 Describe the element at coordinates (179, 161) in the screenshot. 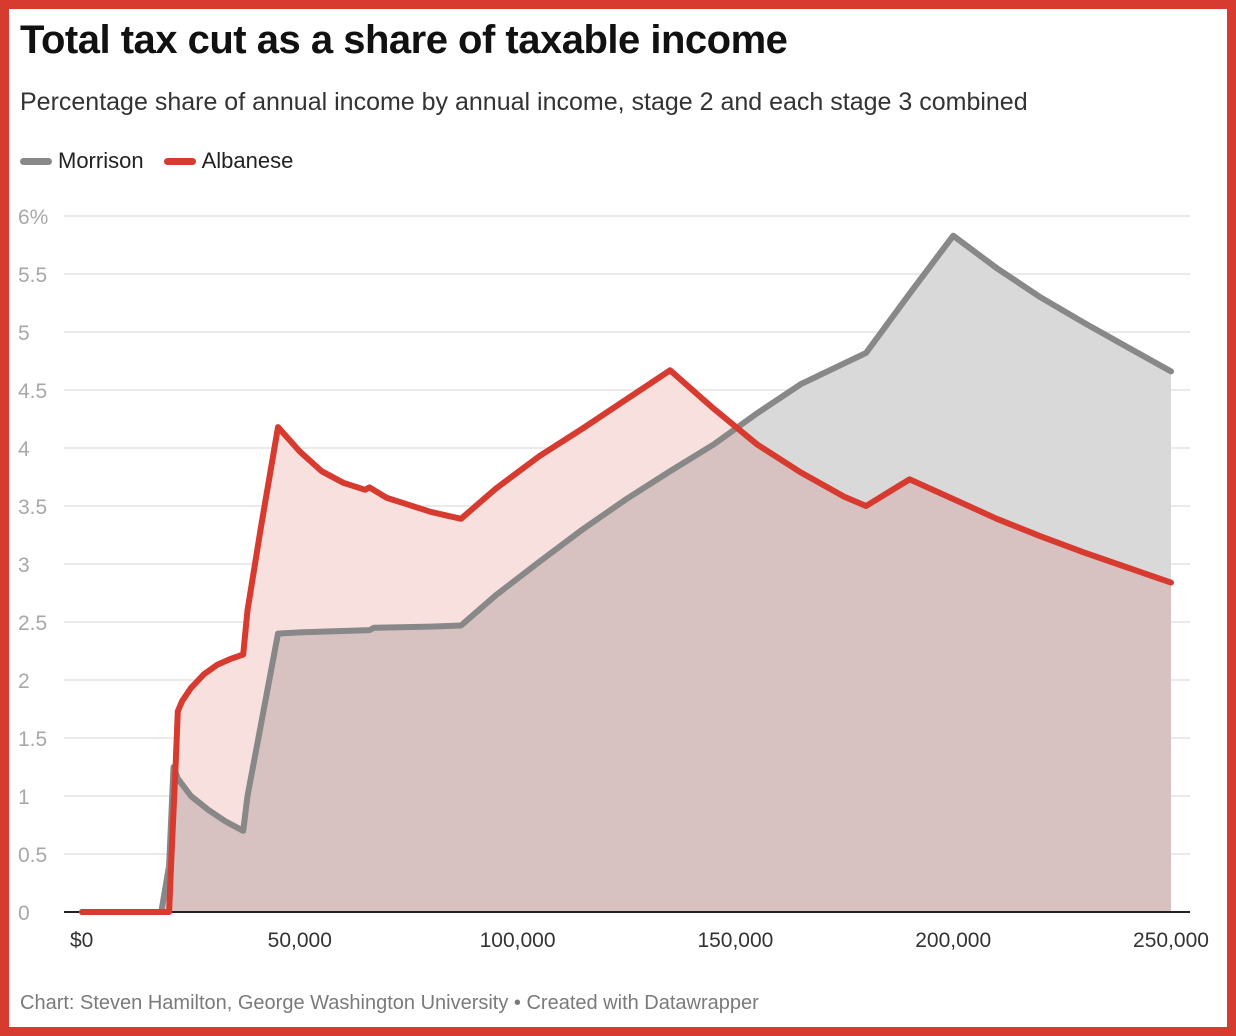

I see `legend-swatch-albanese` at that location.